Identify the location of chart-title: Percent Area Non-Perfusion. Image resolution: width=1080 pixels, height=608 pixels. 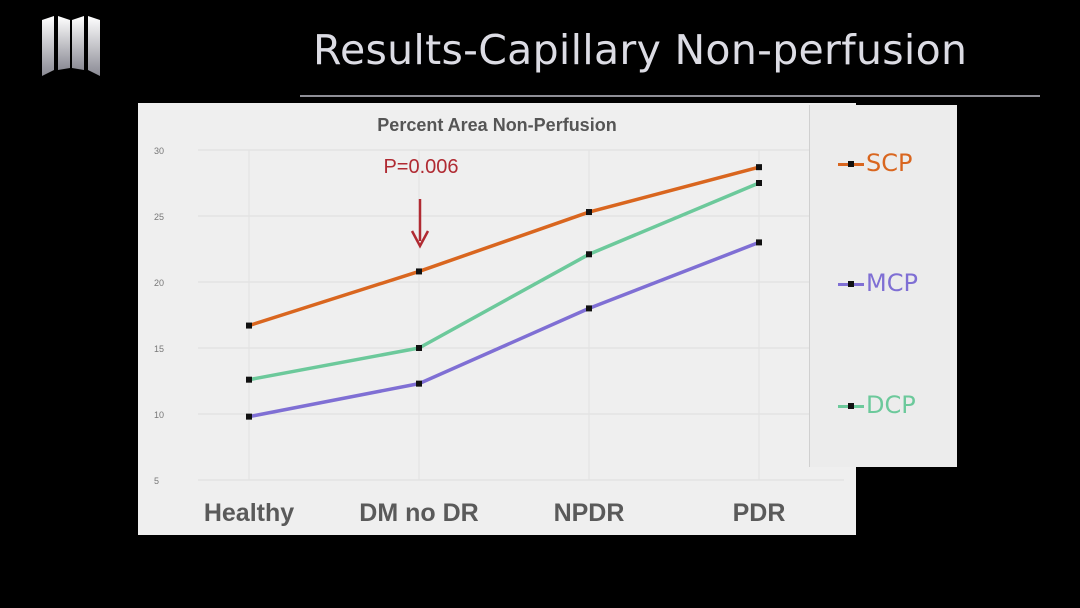
(496, 125).